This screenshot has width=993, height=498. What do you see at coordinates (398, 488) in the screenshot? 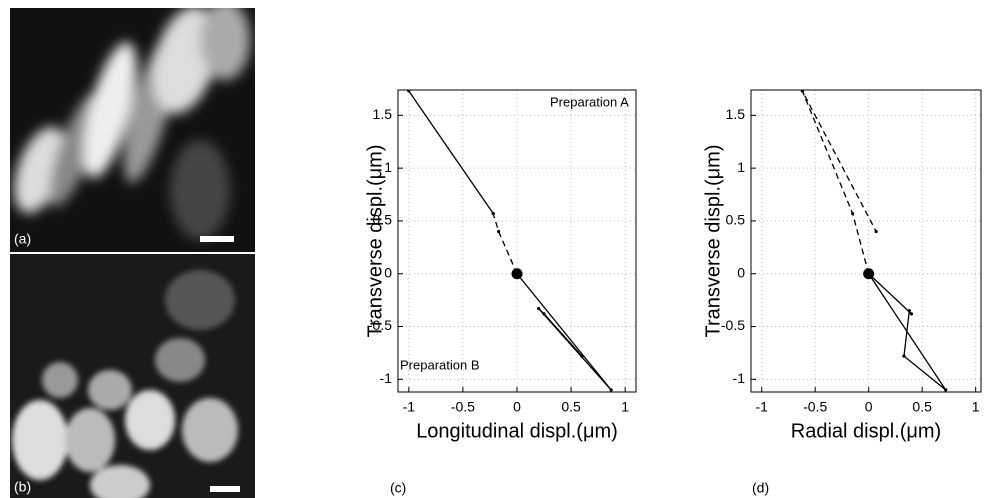
I see `panel-label: (c)` at bounding box center [398, 488].